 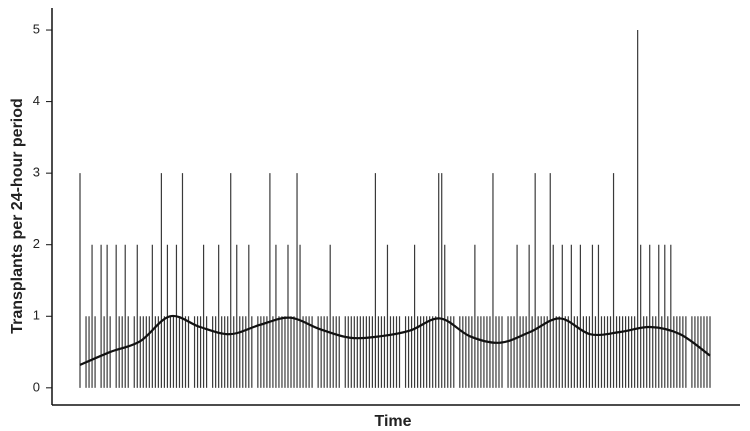 I want to click on y-tick-label: 5, so click(x=36, y=28).